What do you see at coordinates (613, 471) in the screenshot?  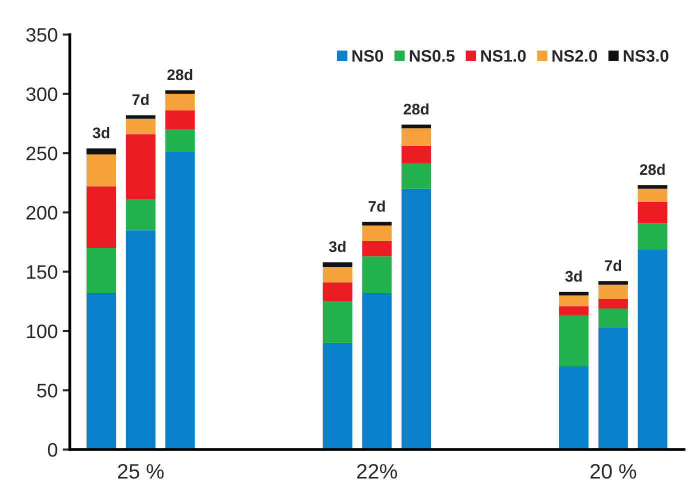 I see `text: 20 %` at bounding box center [613, 471].